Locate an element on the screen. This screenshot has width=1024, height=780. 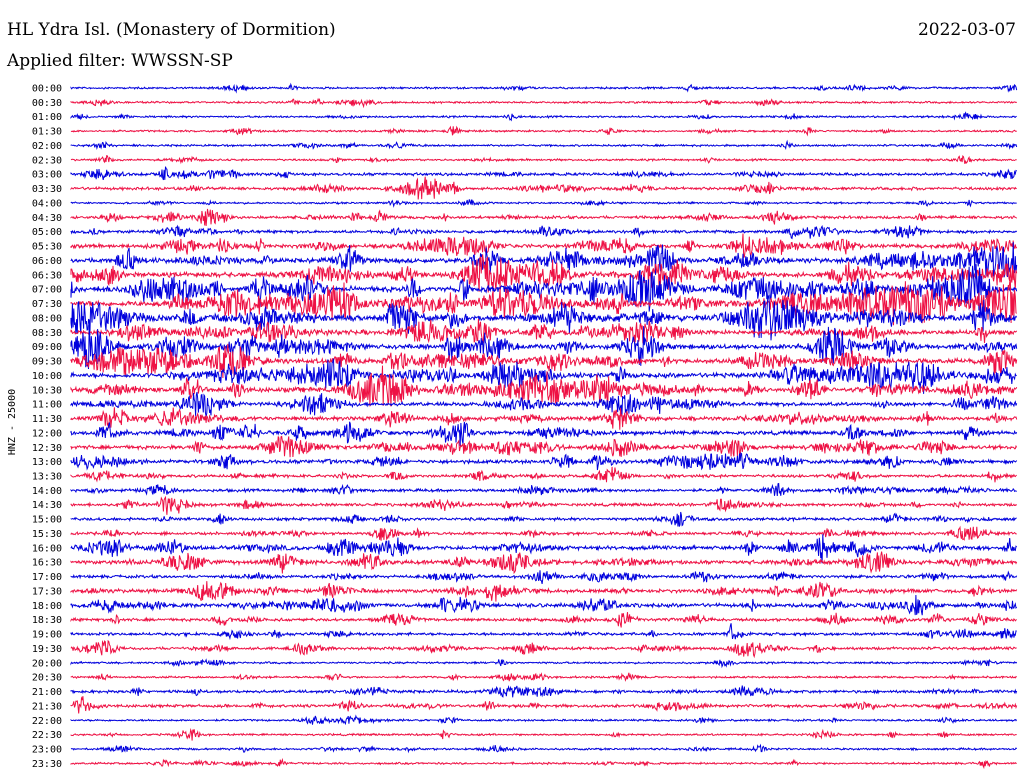
time-tick-label: 16:00 is located at coordinates (47, 548).